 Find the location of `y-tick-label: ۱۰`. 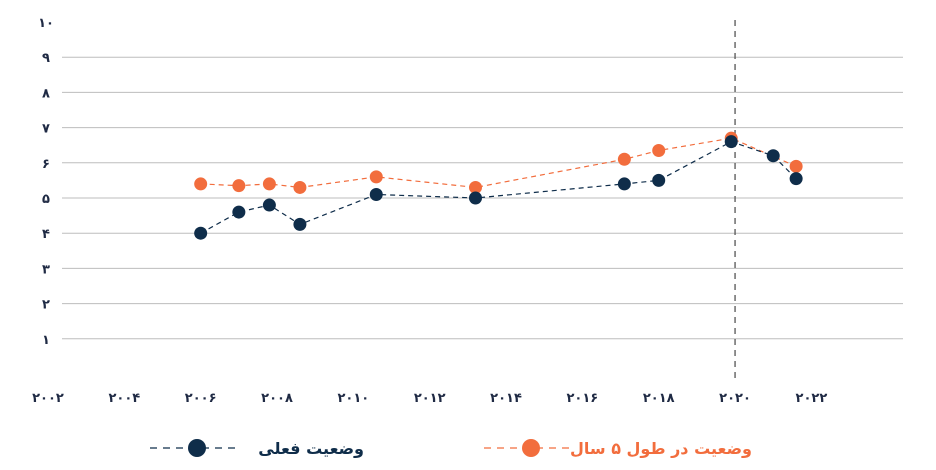

y-tick-label: ۱۰ is located at coordinates (46, 23).